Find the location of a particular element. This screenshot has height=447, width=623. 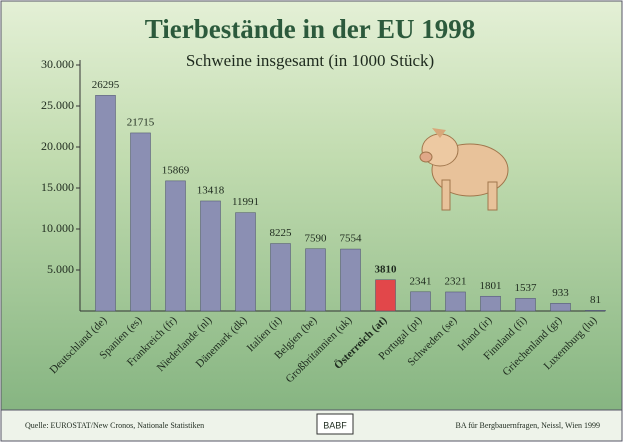

logo: BABF is located at coordinates (335, 425).